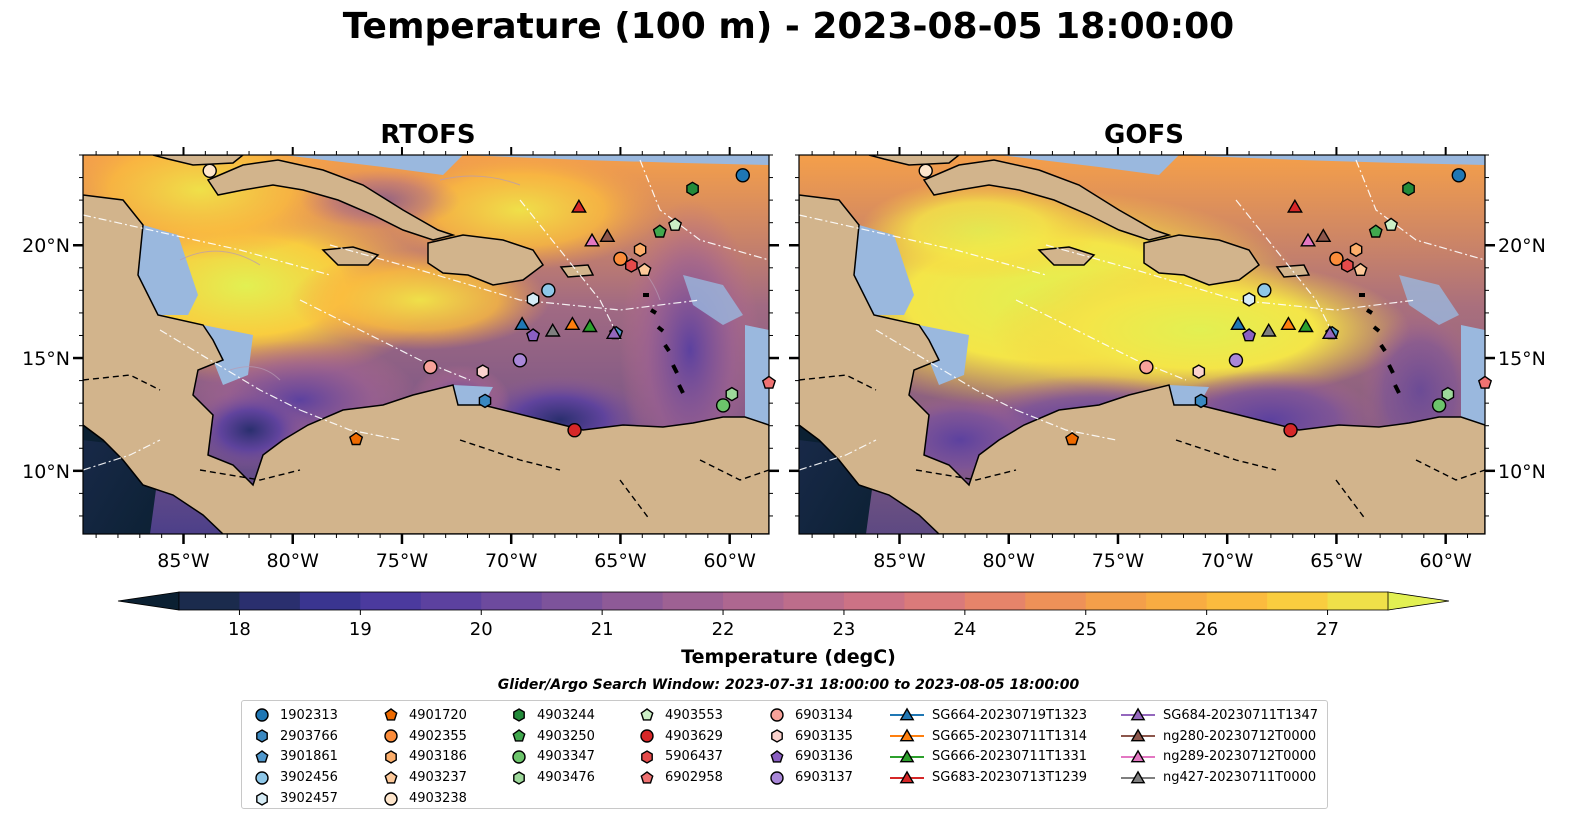 The height and width of the screenshot is (826, 1577). What do you see at coordinates (788, 657) in the screenshot?
I see `colorbar-title: Temperature (degC)` at bounding box center [788, 657].